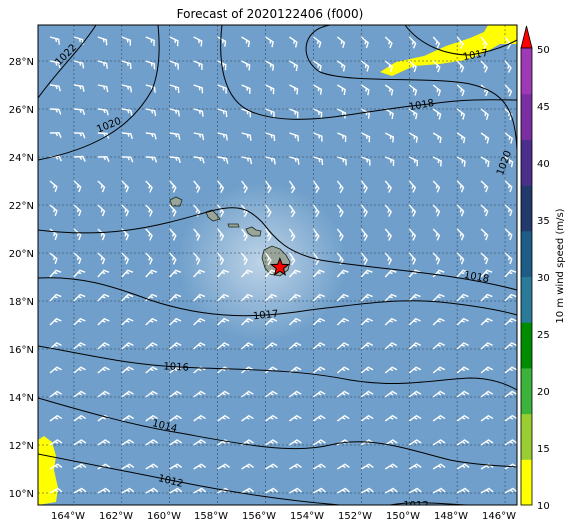 The height and width of the screenshot is (529, 575). I want to click on isobar-1018-south, so click(277, 249).